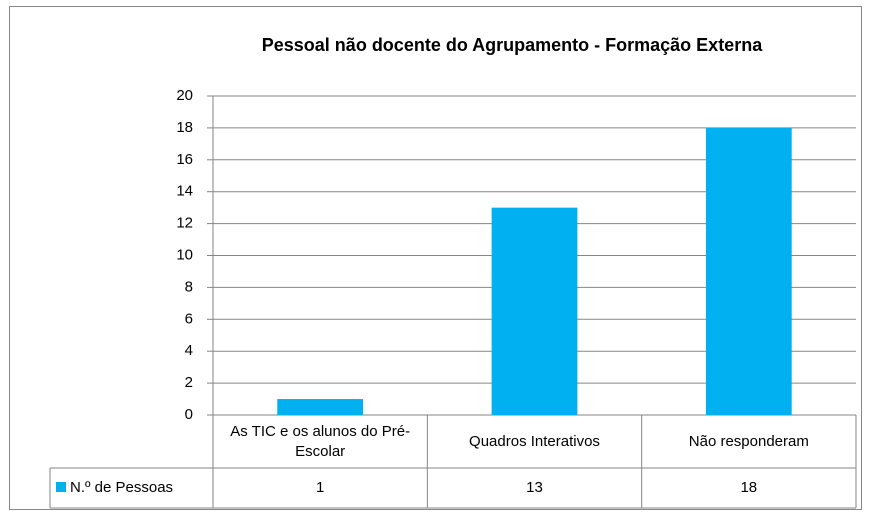 This screenshot has height=514, width=871. Describe the element at coordinates (189, 414) in the screenshot. I see `y-tick-label: 0` at that location.